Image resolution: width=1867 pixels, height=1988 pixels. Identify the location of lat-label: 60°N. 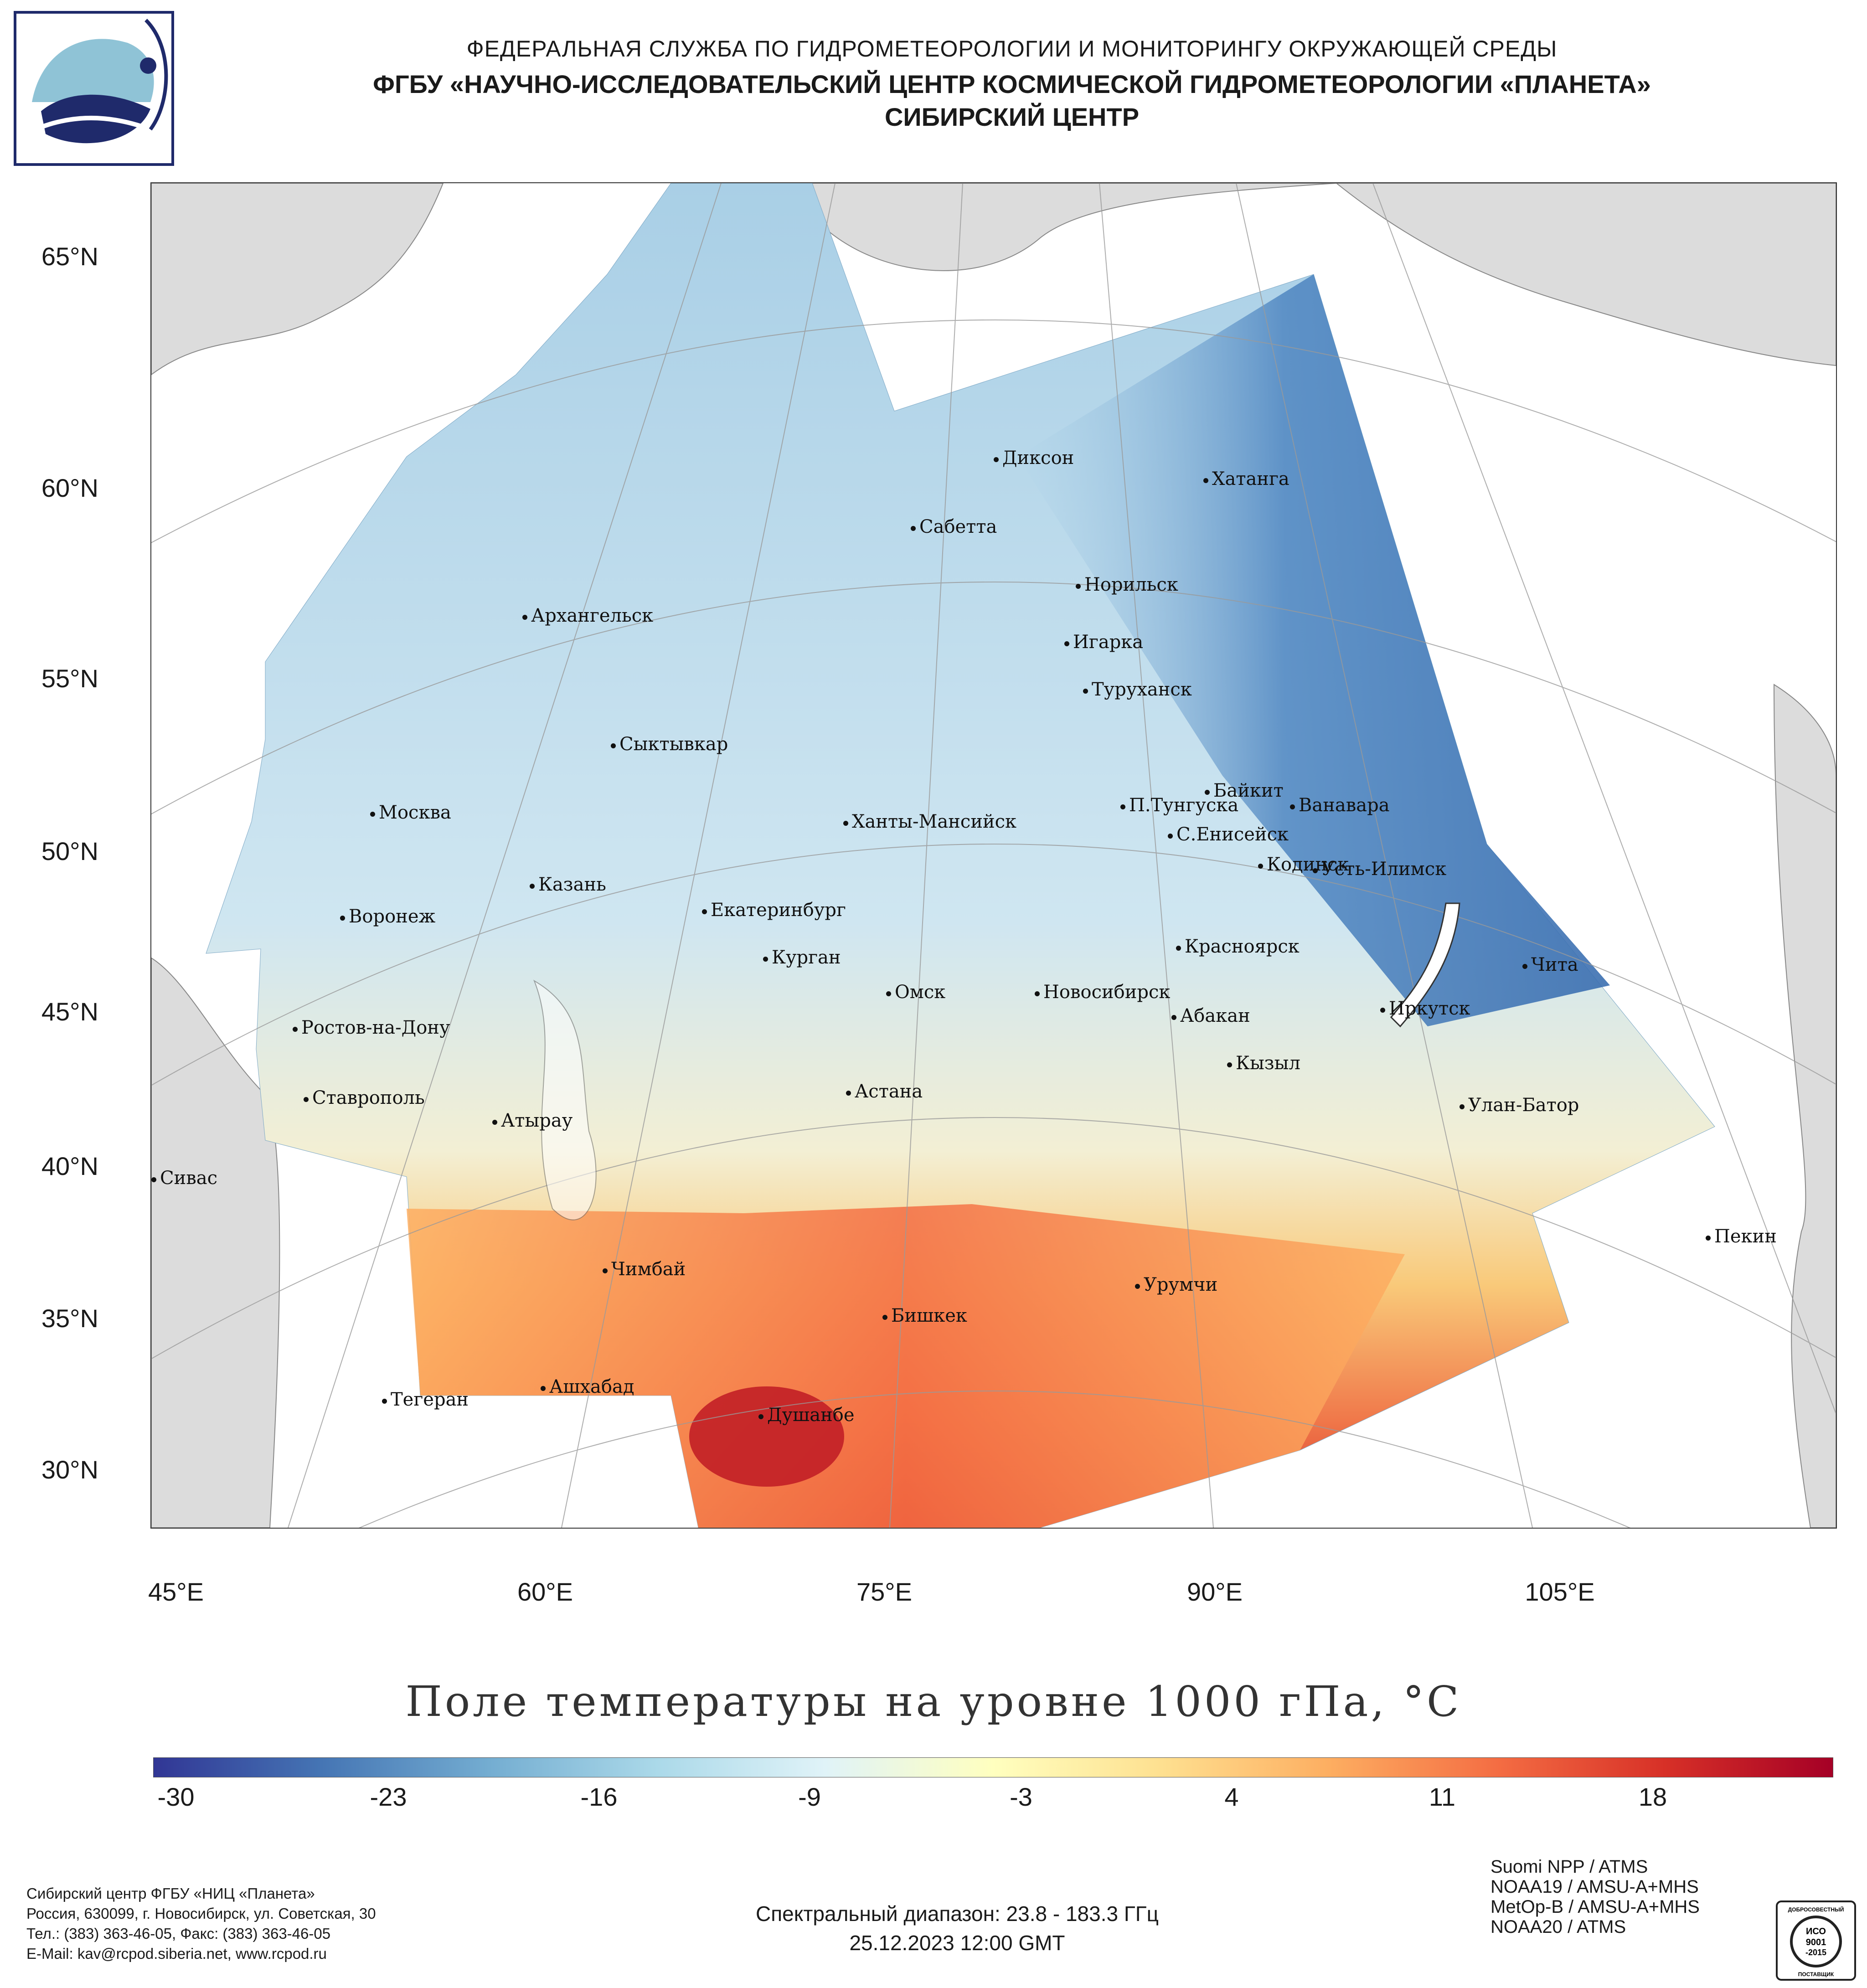
(69, 488).